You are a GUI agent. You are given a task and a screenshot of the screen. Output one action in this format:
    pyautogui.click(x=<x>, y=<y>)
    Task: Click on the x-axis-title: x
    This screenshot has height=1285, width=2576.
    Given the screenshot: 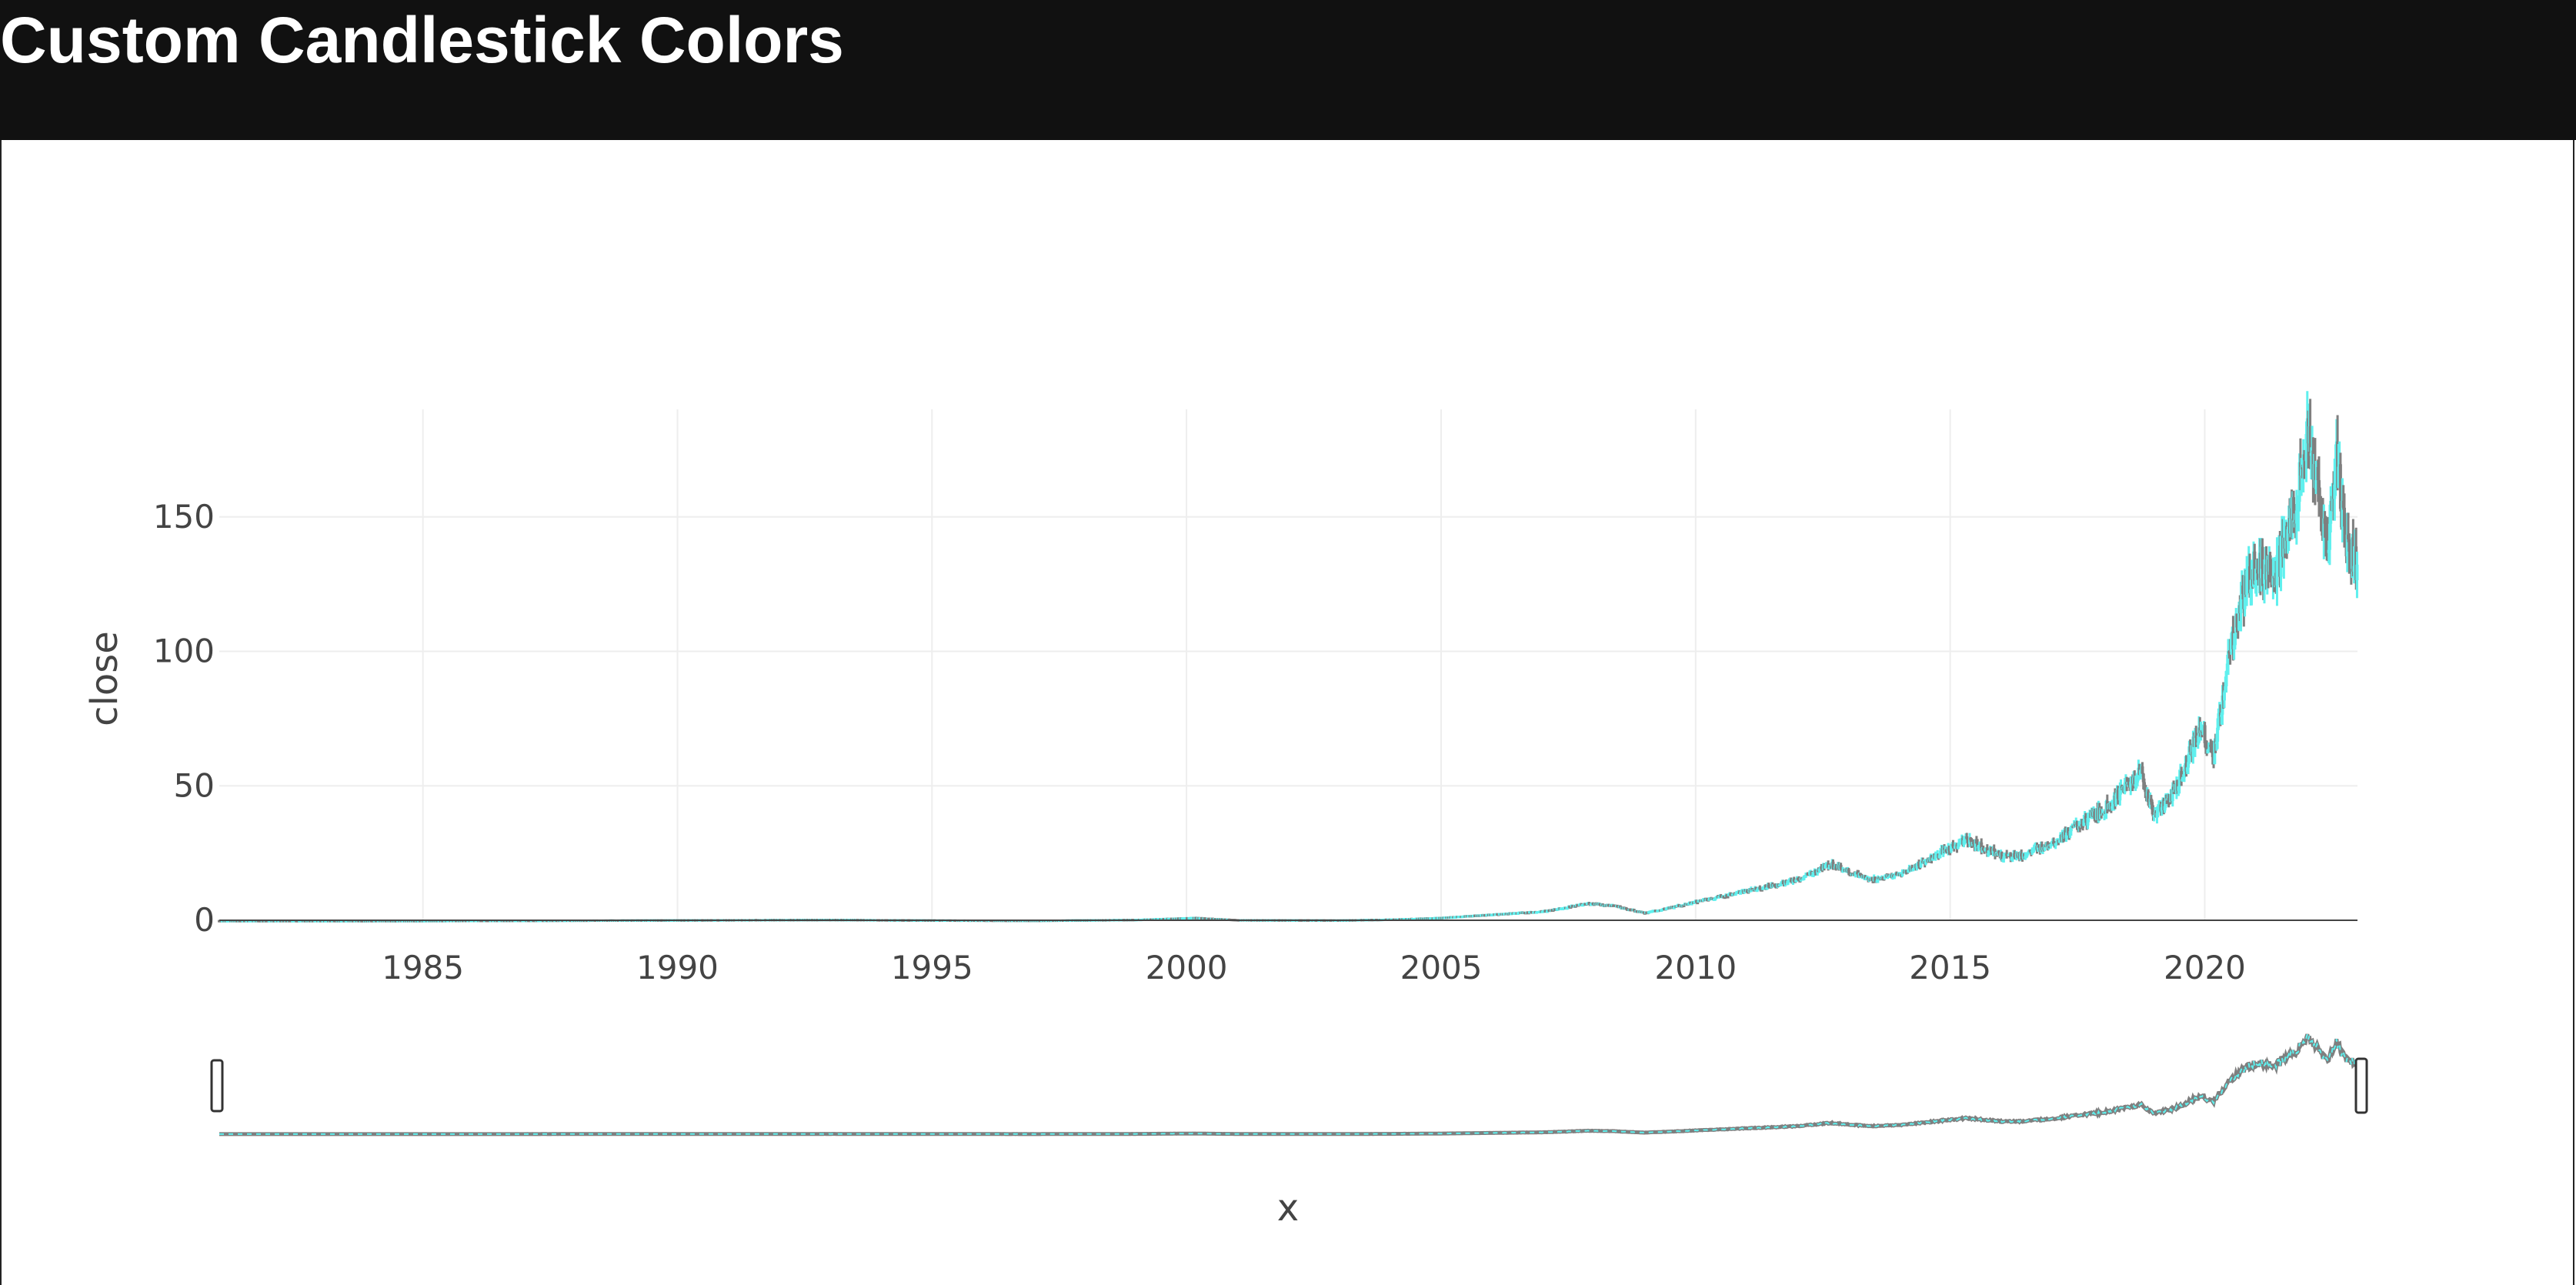 What is the action you would take?
    pyautogui.click(x=1288, y=1208)
    